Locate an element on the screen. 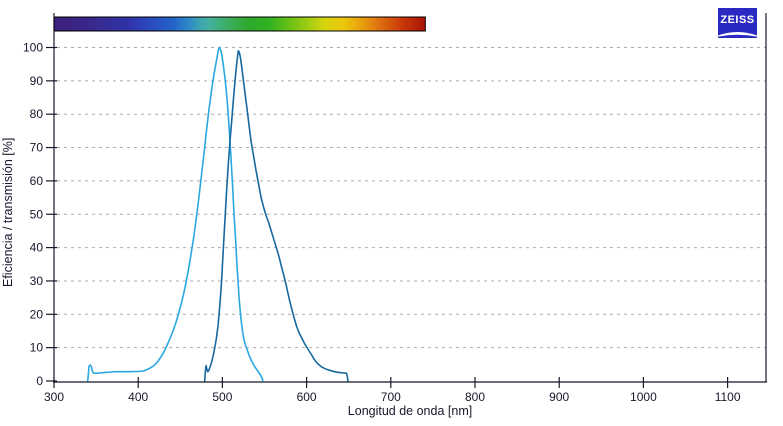 This screenshot has height=426, width=783. x-tick-label-1000: 1000 is located at coordinates (643, 397).